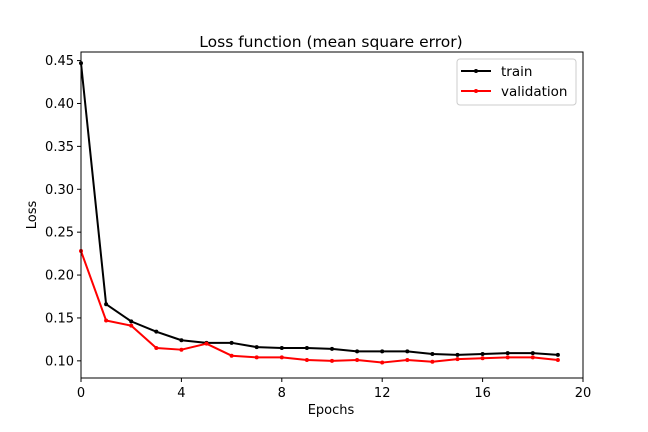 The width and height of the screenshot is (648, 432). What do you see at coordinates (63, 211) in the screenshot?
I see `y-ticks: 0.10 0.15 0.20 0.25 0.30 0.35 0.40 0.45` at bounding box center [63, 211].